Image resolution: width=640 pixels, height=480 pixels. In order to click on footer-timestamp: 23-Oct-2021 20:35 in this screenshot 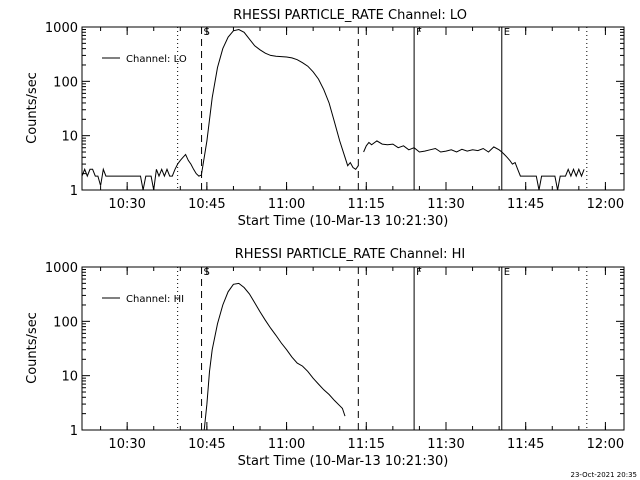, I will do `click(604, 475)`.